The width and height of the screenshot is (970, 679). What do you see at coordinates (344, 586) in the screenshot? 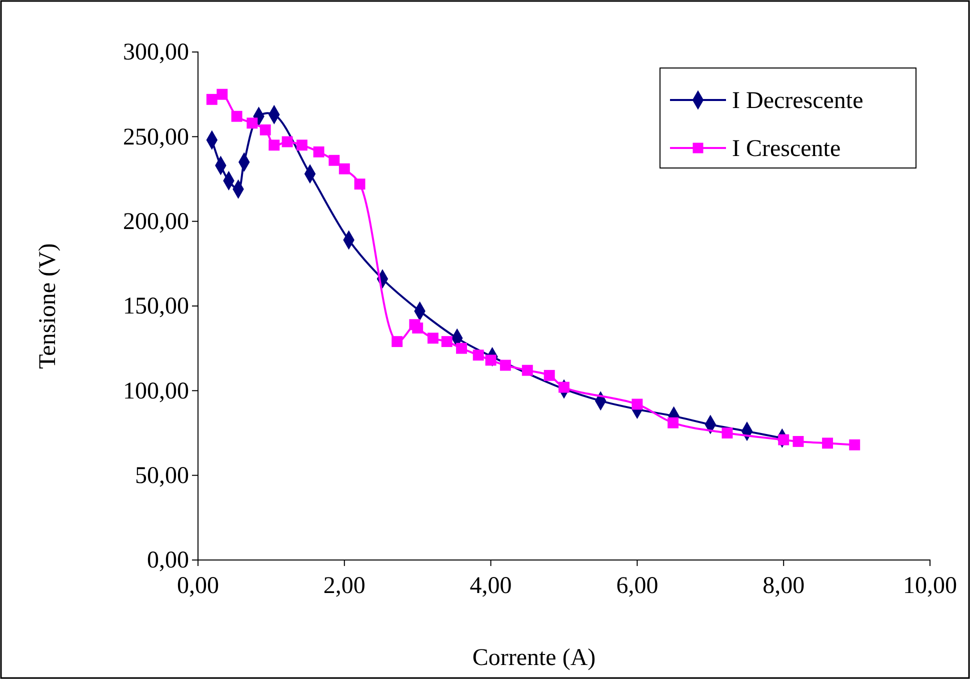
I see `x-tick-label: 2,00` at bounding box center [344, 586].